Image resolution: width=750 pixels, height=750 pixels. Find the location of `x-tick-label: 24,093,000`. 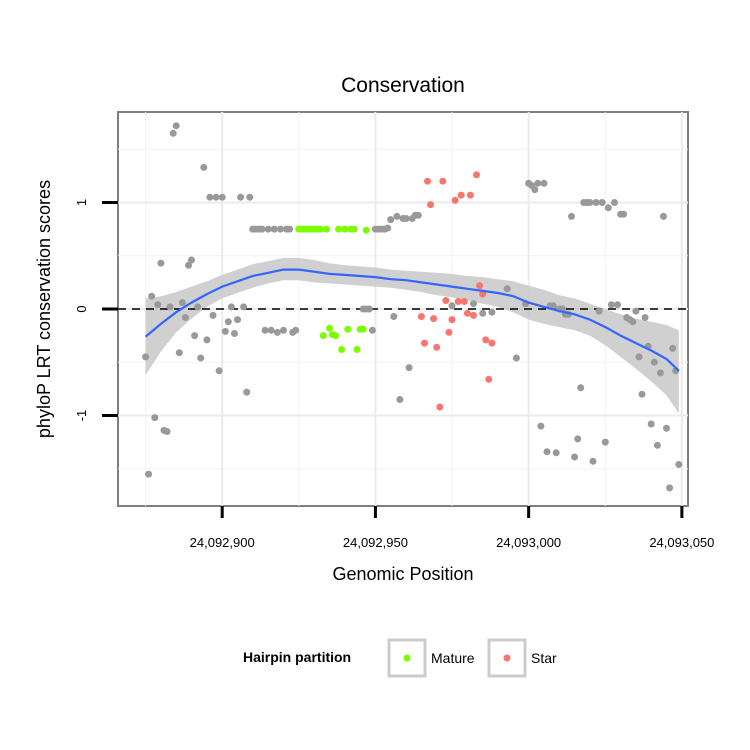

x-tick-label: 24,093,000 is located at coordinates (528, 542).